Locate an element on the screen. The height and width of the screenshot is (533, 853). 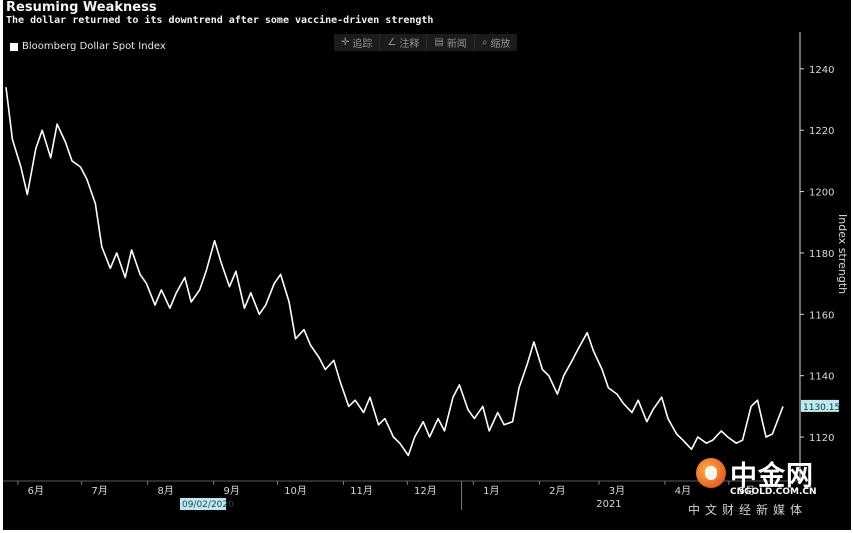
x-tick-label: 3月 is located at coordinates (617, 491).